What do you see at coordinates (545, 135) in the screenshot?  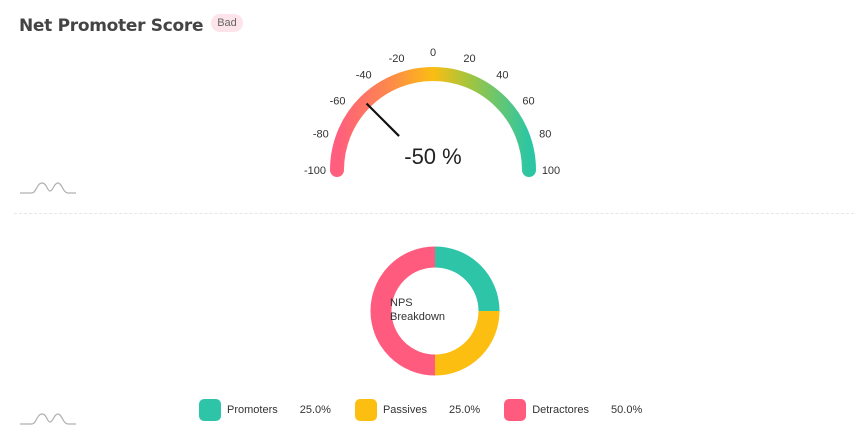 I see `gauge-tick-label: 80` at bounding box center [545, 135].